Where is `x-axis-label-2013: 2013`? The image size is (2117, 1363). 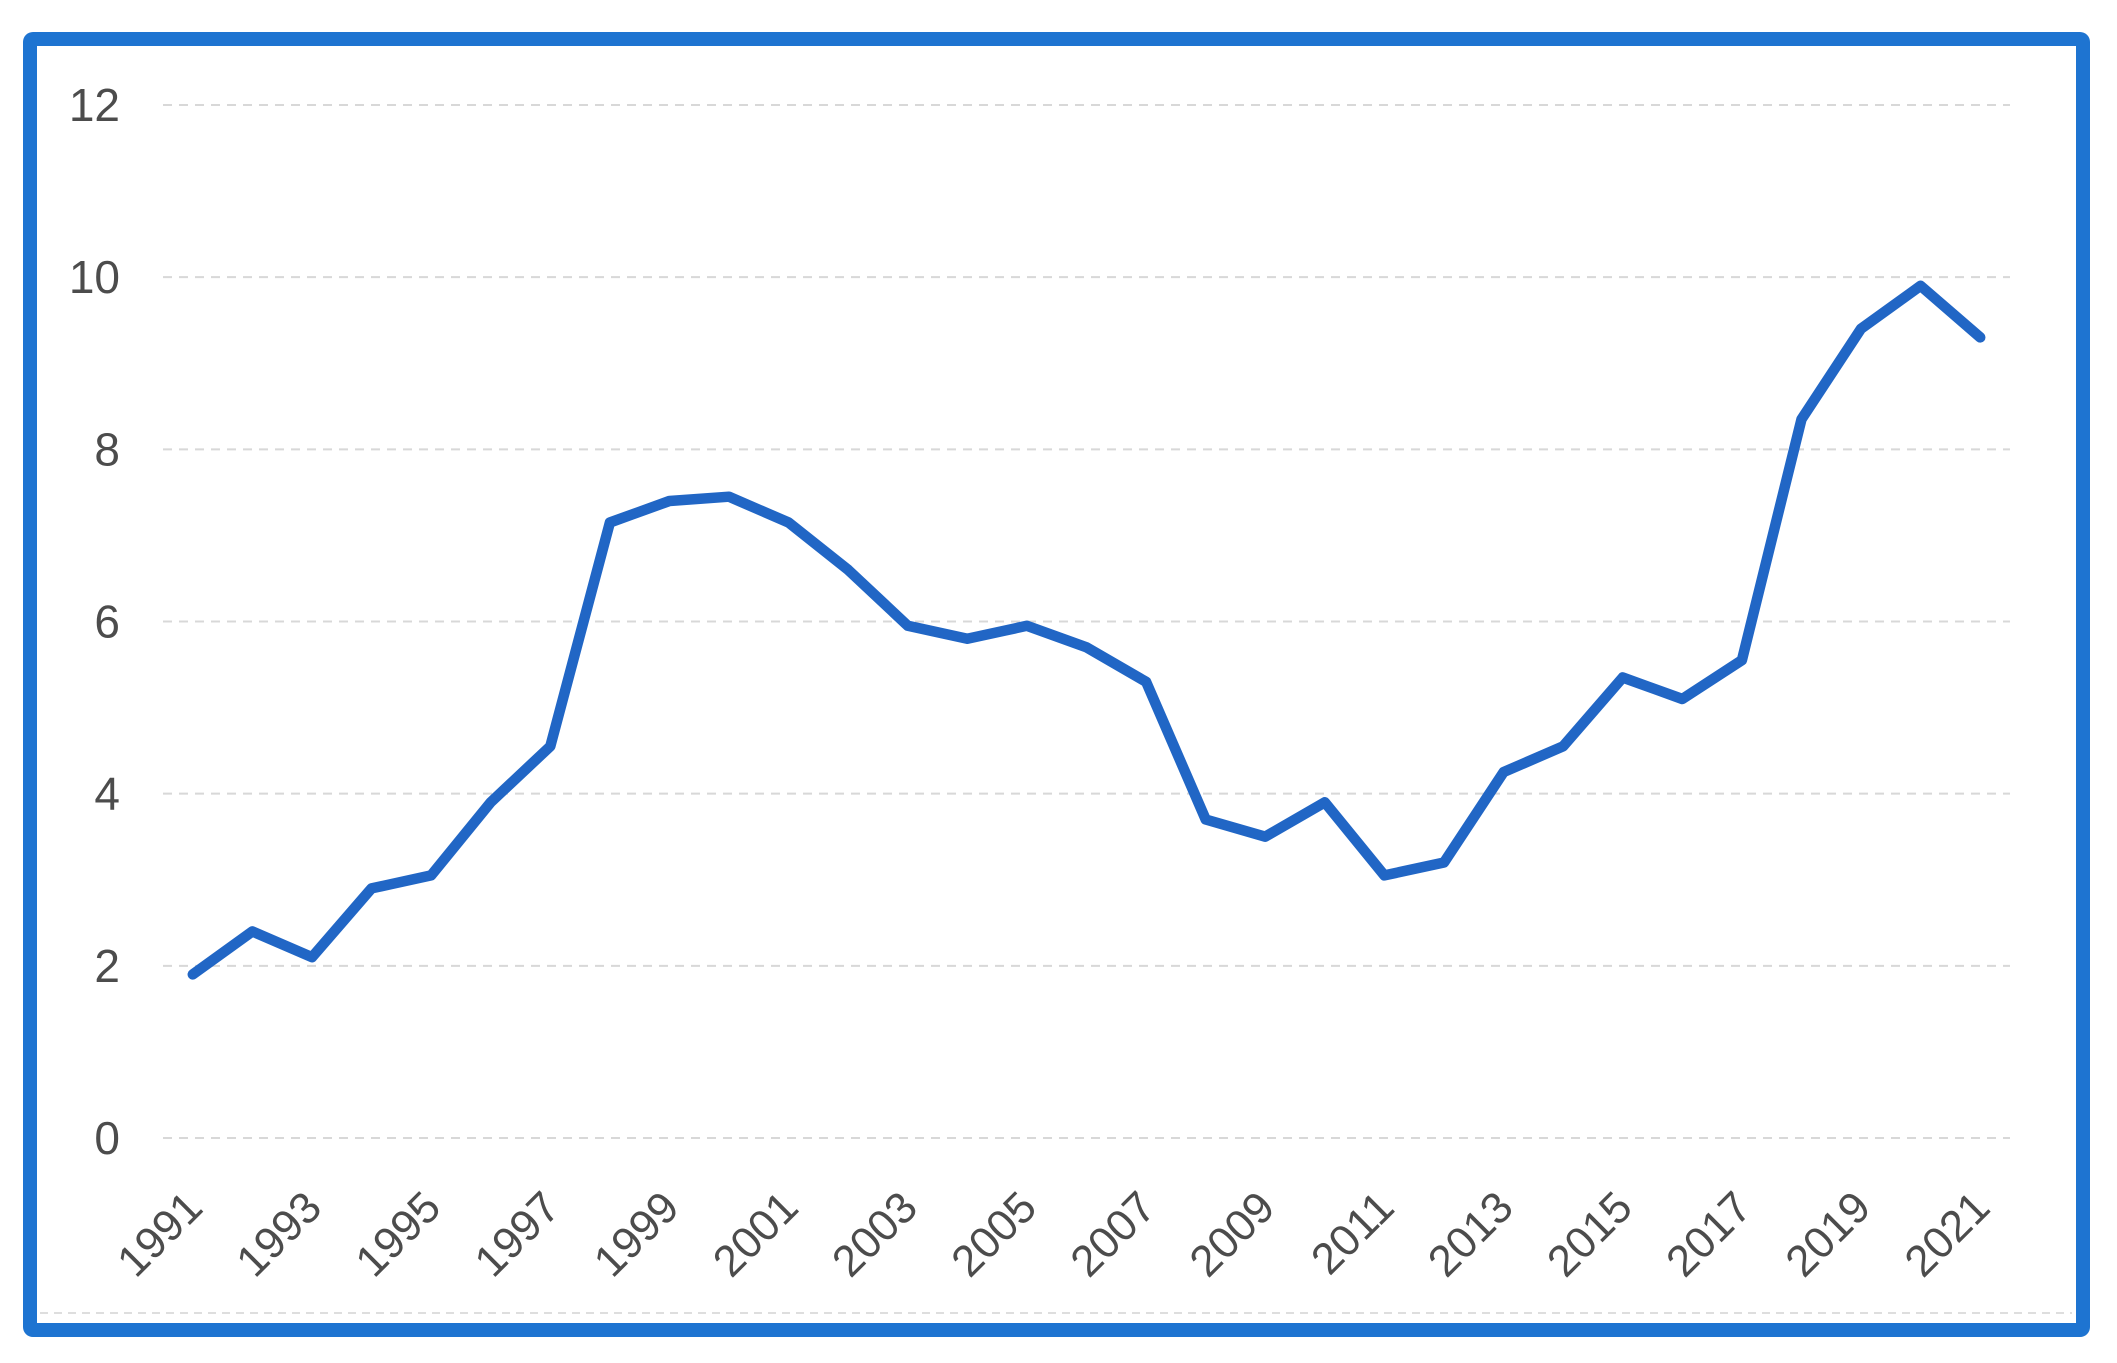 x-axis-label-2013: 2013 is located at coordinates (1471, 1234).